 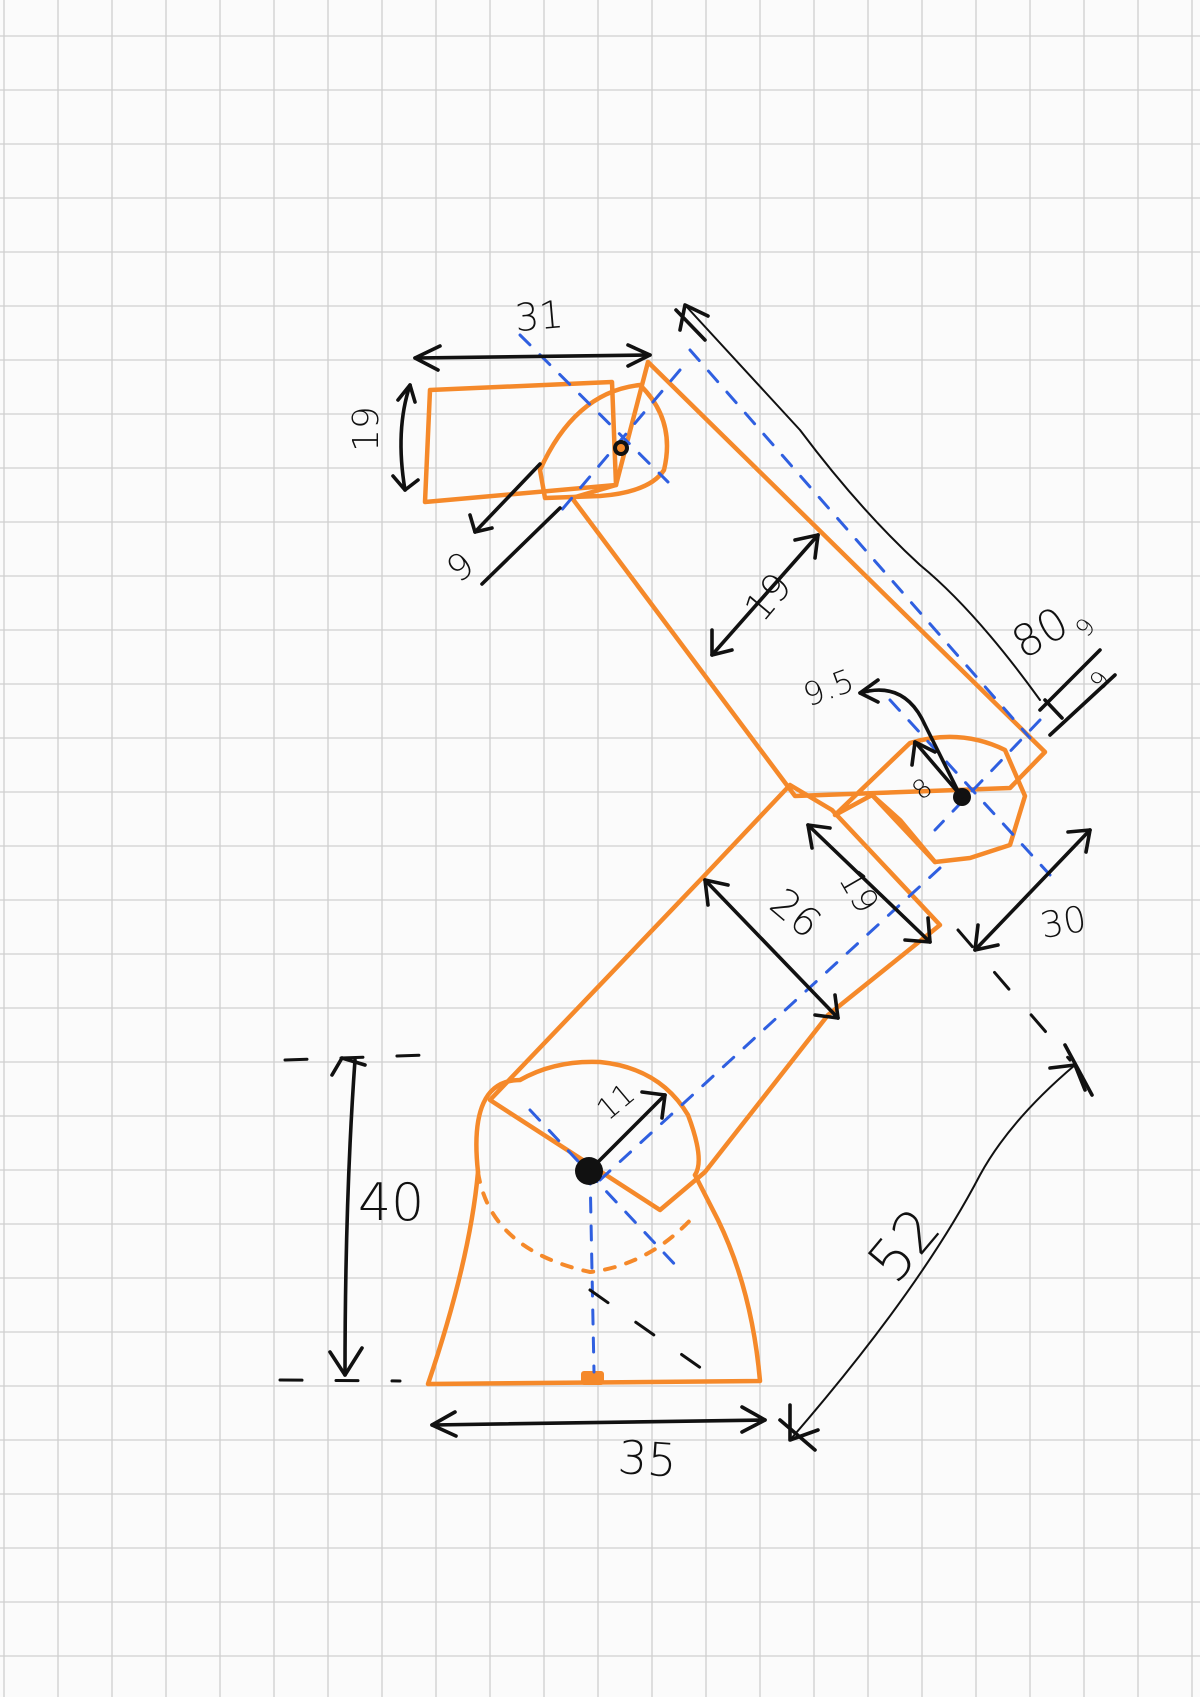 I want to click on label-elbow-radius: 9.5, so click(x=828, y=687).